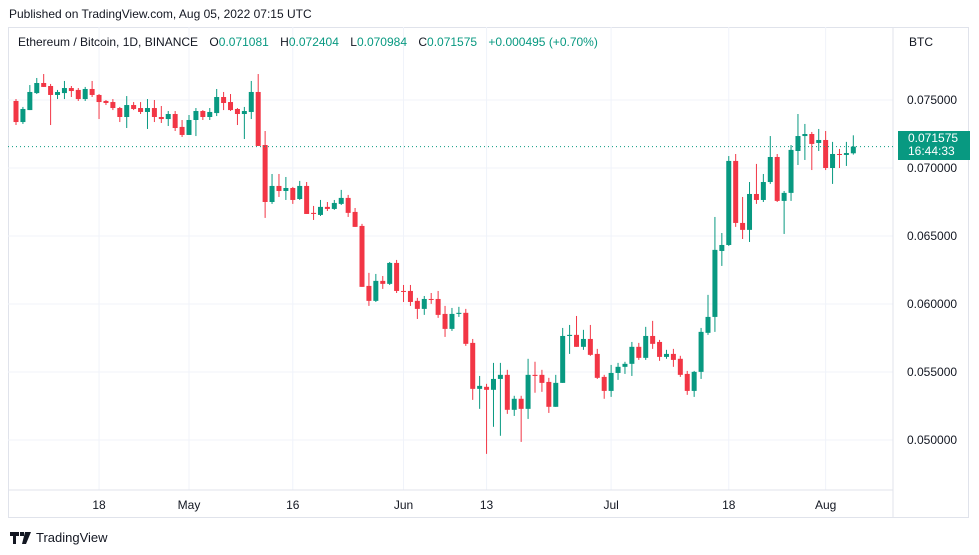  Describe the element at coordinates (825, 505) in the screenshot. I see `time-tick-label: Aug` at that location.